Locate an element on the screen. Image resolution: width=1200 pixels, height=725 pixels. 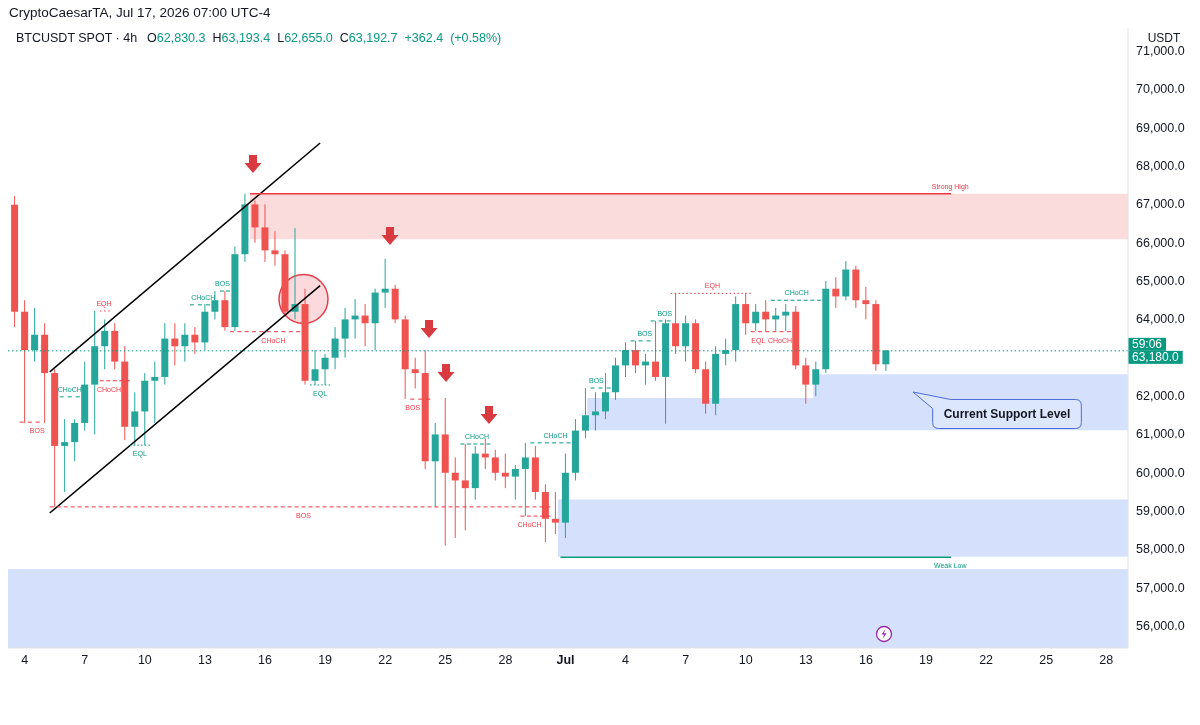
y-tick-label: 60,000.0 is located at coordinates (1160, 472).